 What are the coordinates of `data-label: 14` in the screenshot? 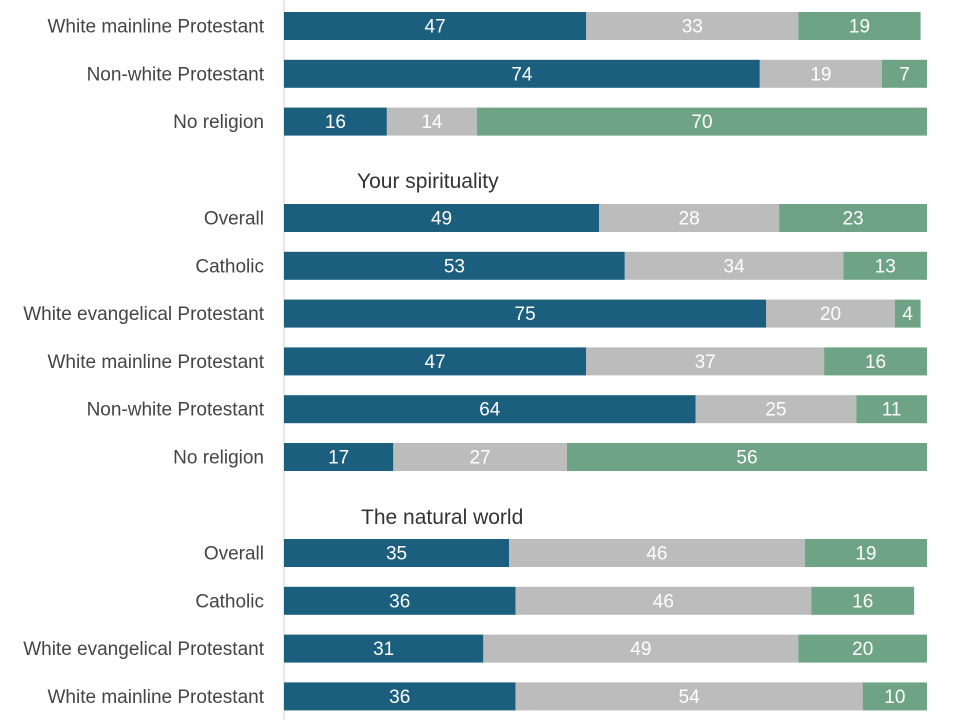 It's located at (432, 122).